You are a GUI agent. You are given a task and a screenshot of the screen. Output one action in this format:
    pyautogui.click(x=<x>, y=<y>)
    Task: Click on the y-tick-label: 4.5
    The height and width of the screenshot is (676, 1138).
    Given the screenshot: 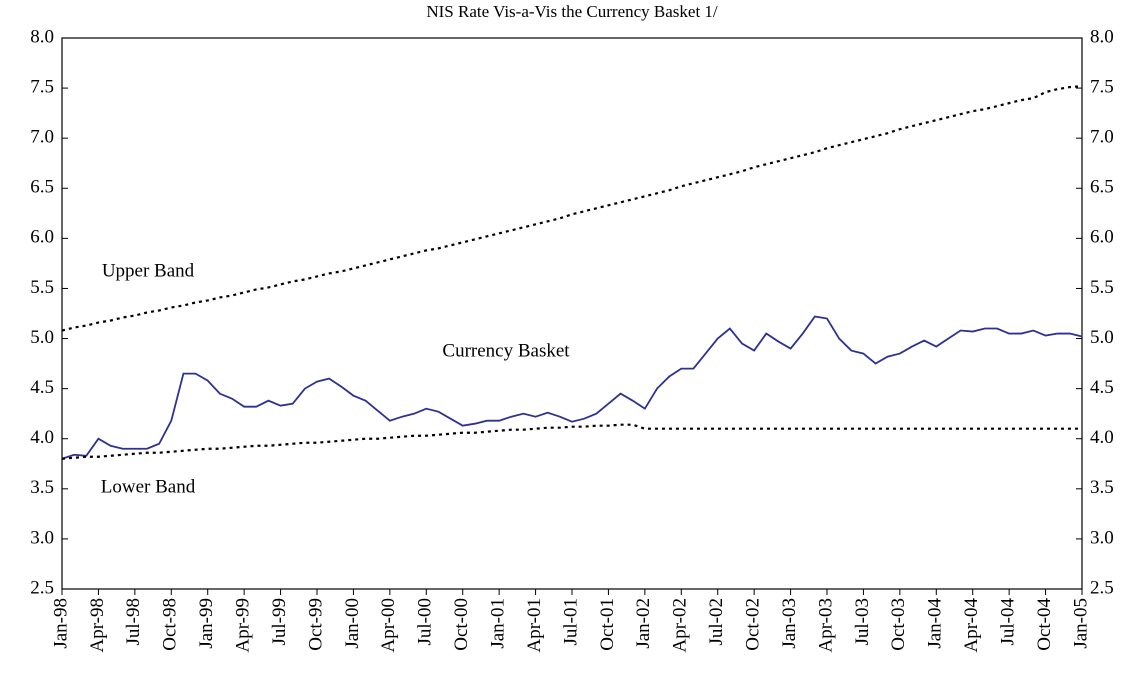 What is the action you would take?
    pyautogui.click(x=42, y=387)
    